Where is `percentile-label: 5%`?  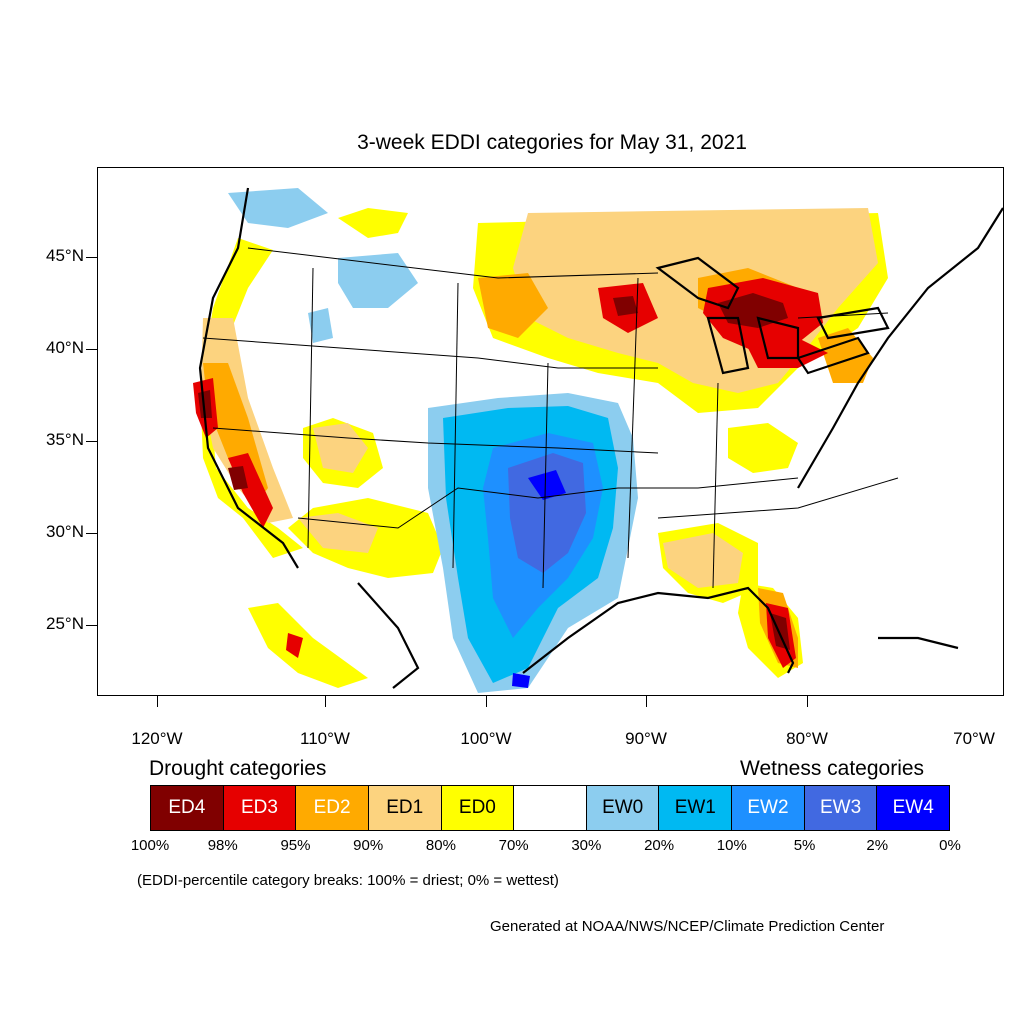 percentile-label: 5% is located at coordinates (804, 845).